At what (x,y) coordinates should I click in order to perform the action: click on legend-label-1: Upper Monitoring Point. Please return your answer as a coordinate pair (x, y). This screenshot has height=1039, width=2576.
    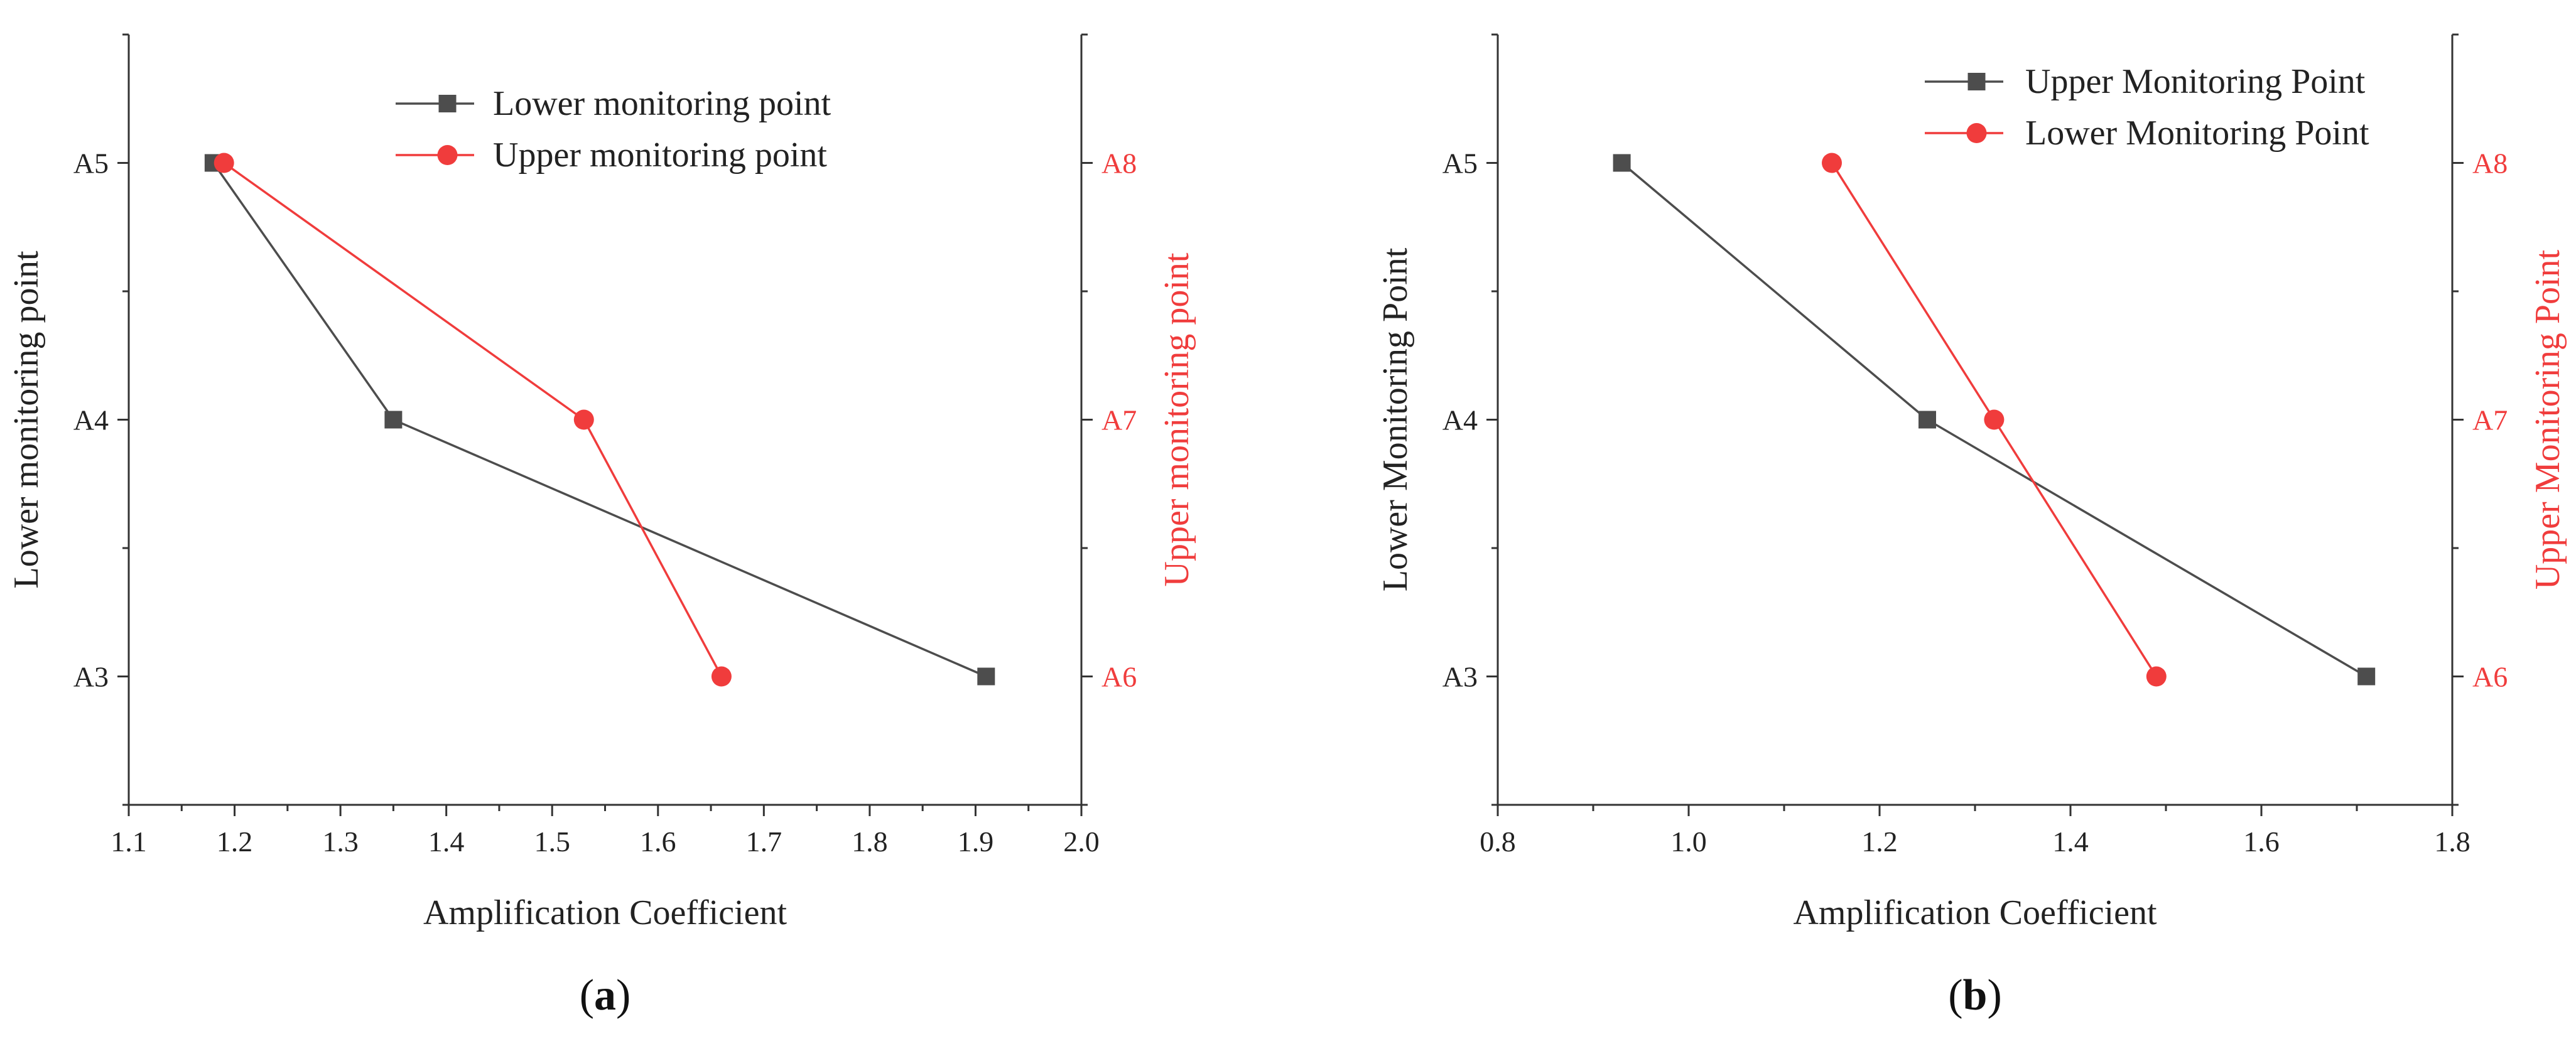
    Looking at the image, I should click on (2196, 82).